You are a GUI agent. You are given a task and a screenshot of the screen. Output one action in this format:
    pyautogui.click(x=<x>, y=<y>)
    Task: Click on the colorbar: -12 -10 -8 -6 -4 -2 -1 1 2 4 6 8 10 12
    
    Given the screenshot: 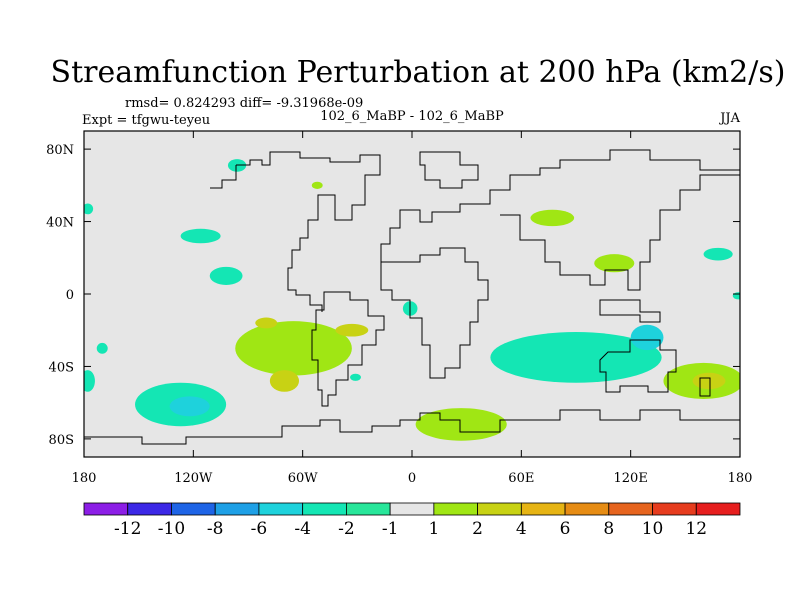 What is the action you would take?
    pyautogui.click(x=412, y=520)
    